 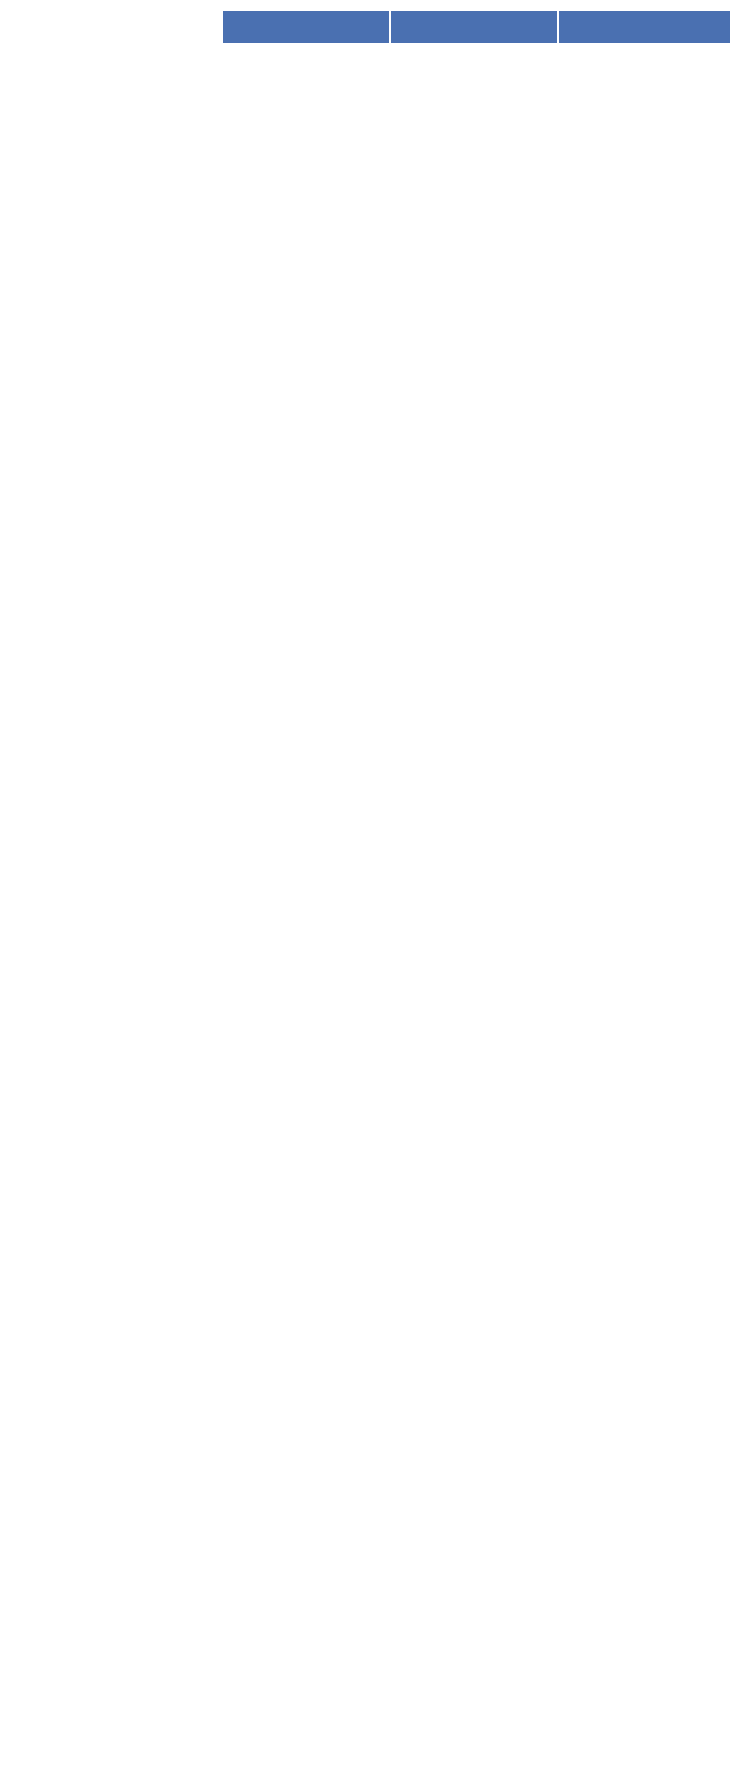 I want to click on header-95-ci, so click(x=644, y=27).